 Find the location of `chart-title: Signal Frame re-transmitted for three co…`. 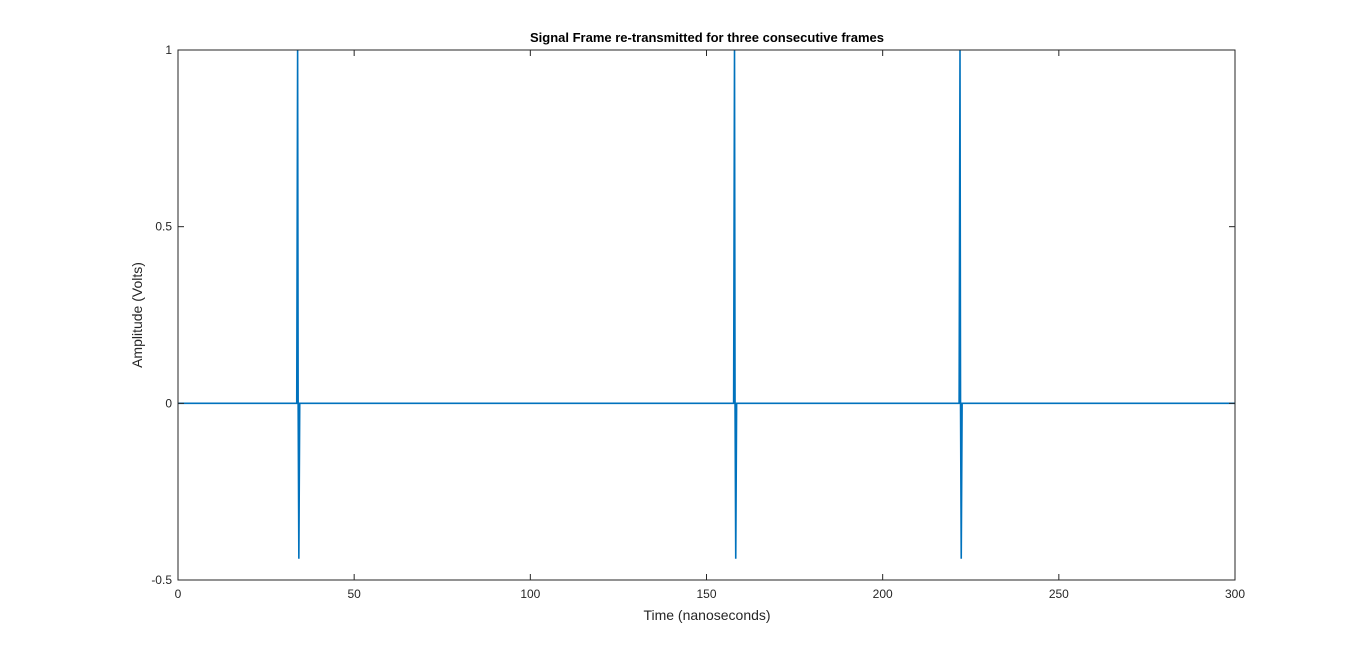

chart-title: Signal Frame re-transmitted for three co… is located at coordinates (707, 37).